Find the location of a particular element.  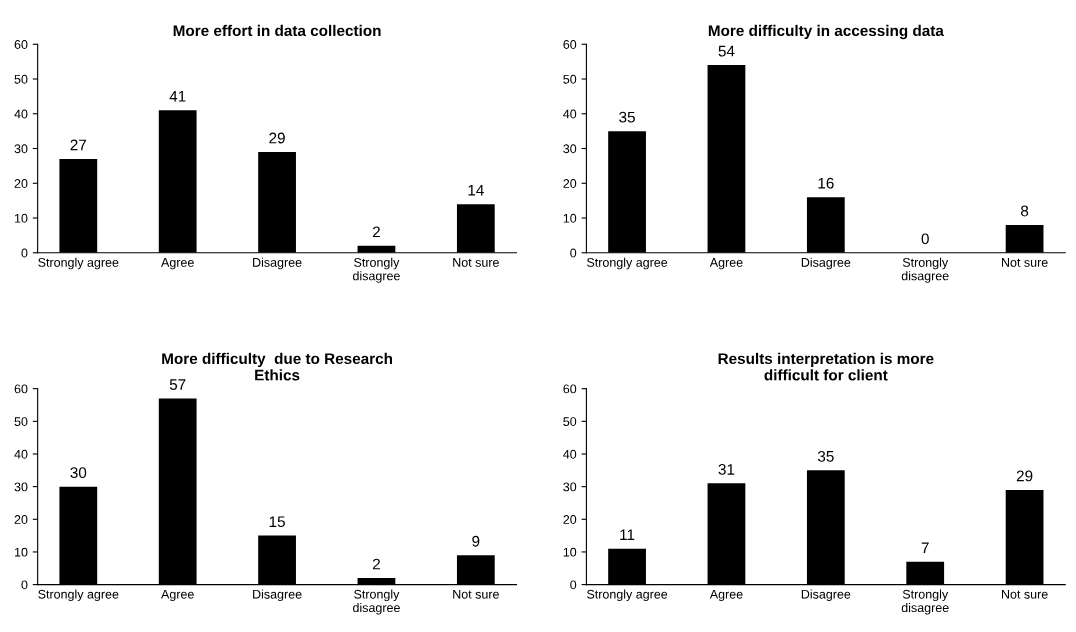

data-label: 0 is located at coordinates (925, 239).